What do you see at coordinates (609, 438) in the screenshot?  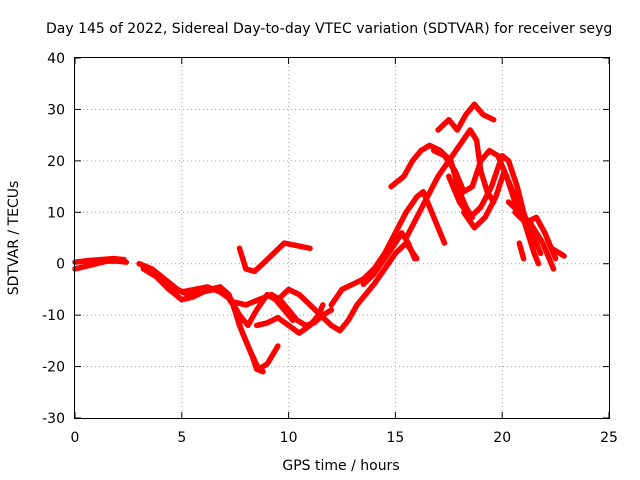 I see `x-tick-label: 25` at bounding box center [609, 438].